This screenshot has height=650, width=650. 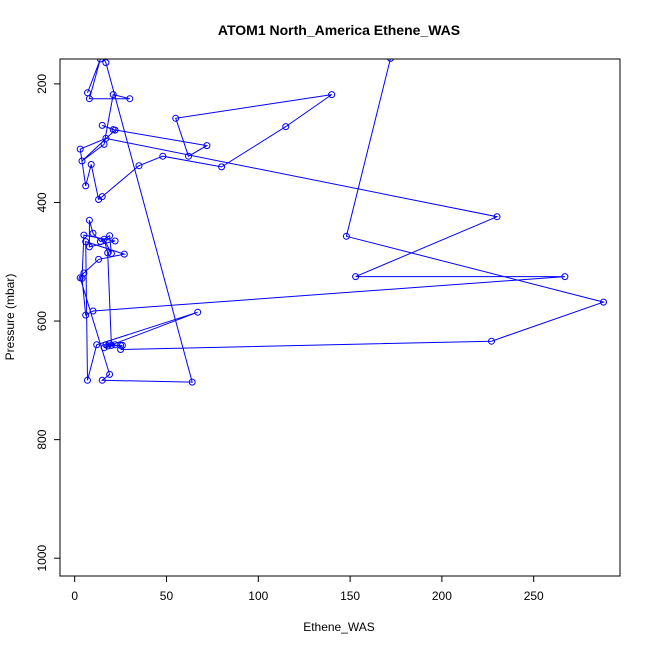 I want to click on x-axis-label: Ethene_WAS, so click(x=339, y=627).